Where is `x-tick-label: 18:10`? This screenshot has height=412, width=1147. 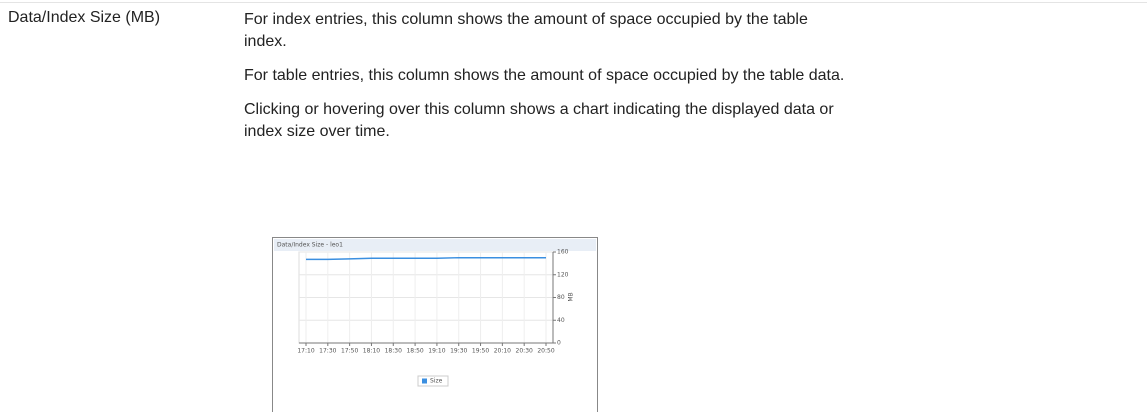
x-tick-label: 18:10 is located at coordinates (371, 351).